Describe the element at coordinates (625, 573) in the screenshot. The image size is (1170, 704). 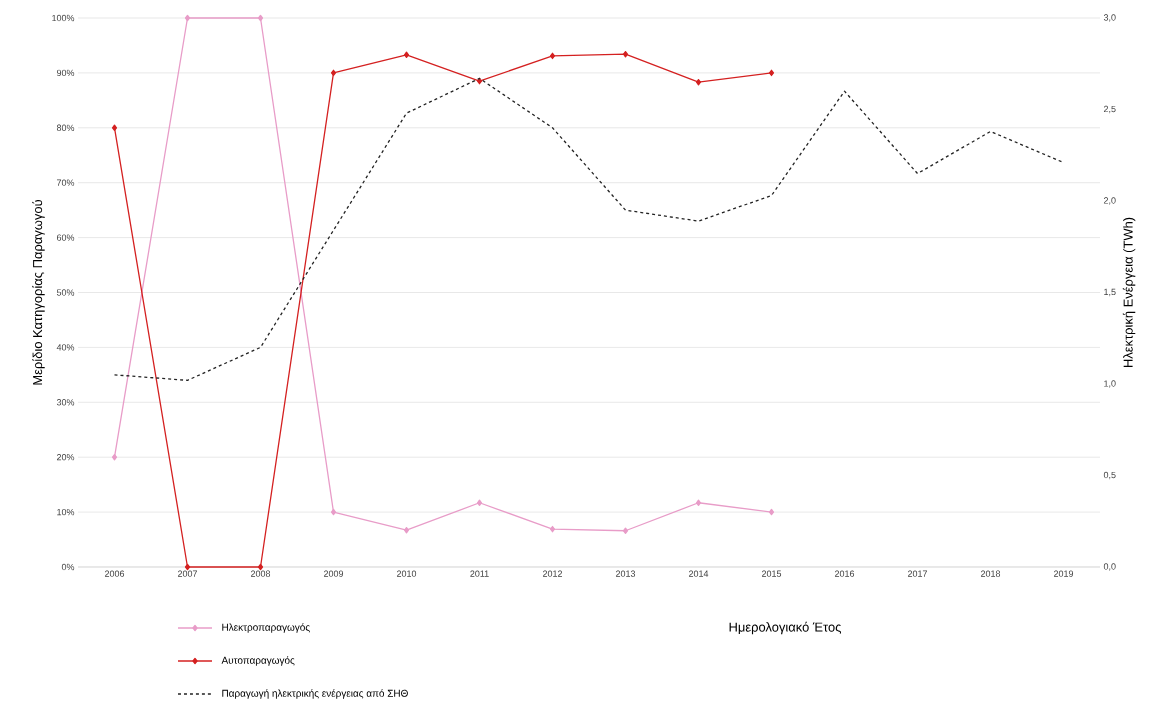
I see `x-tick-label: 2013` at that location.